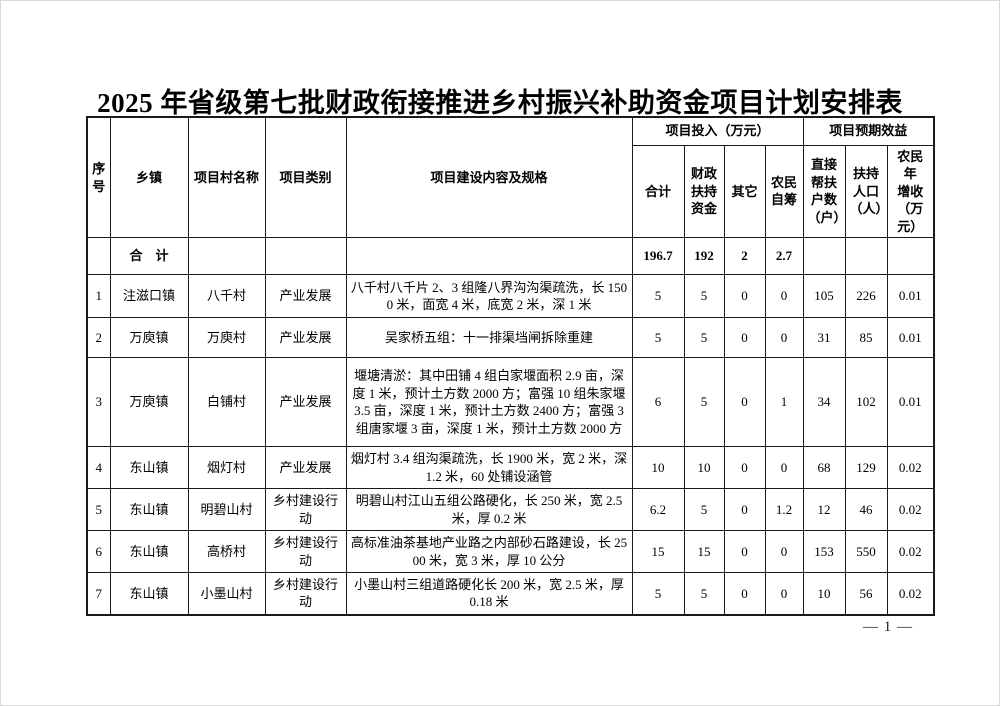 Image resolution: width=1000 pixels, height=706 pixels. What do you see at coordinates (305, 256) in the screenshot?
I see `cell-category` at bounding box center [305, 256].